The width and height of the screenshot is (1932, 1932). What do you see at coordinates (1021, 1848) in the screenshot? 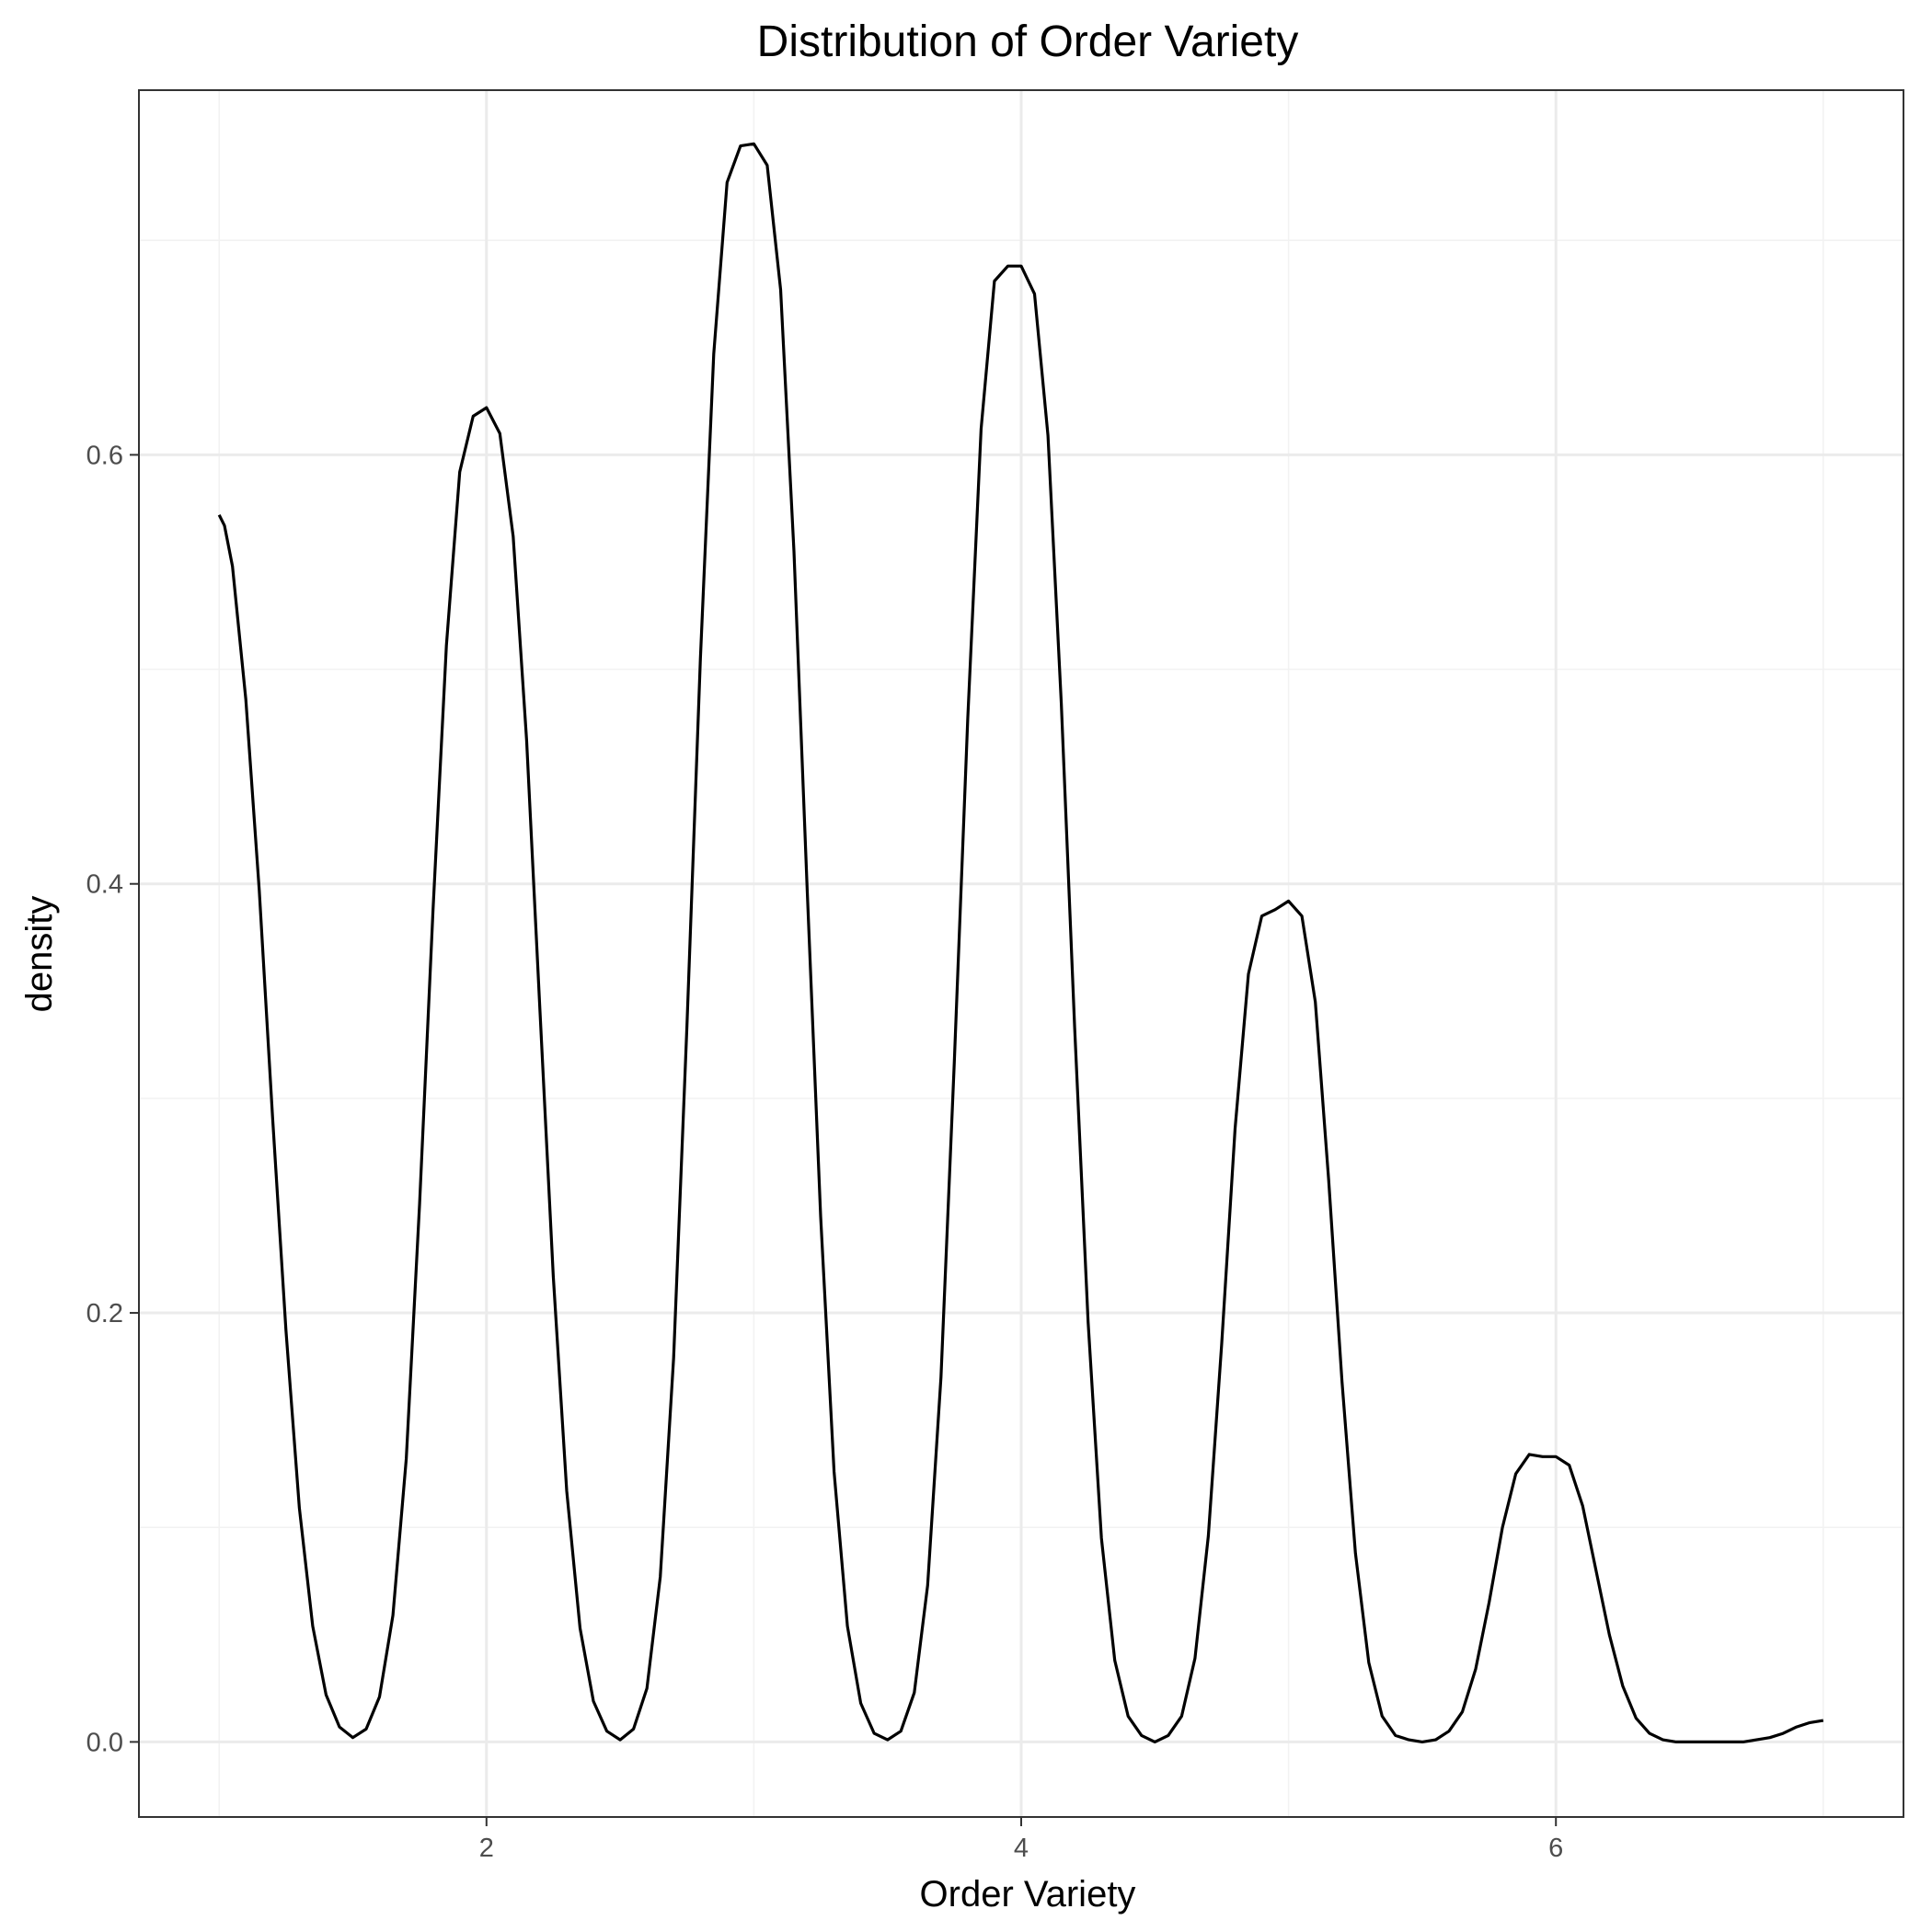
I see `x-tick-label: 4` at bounding box center [1021, 1848].